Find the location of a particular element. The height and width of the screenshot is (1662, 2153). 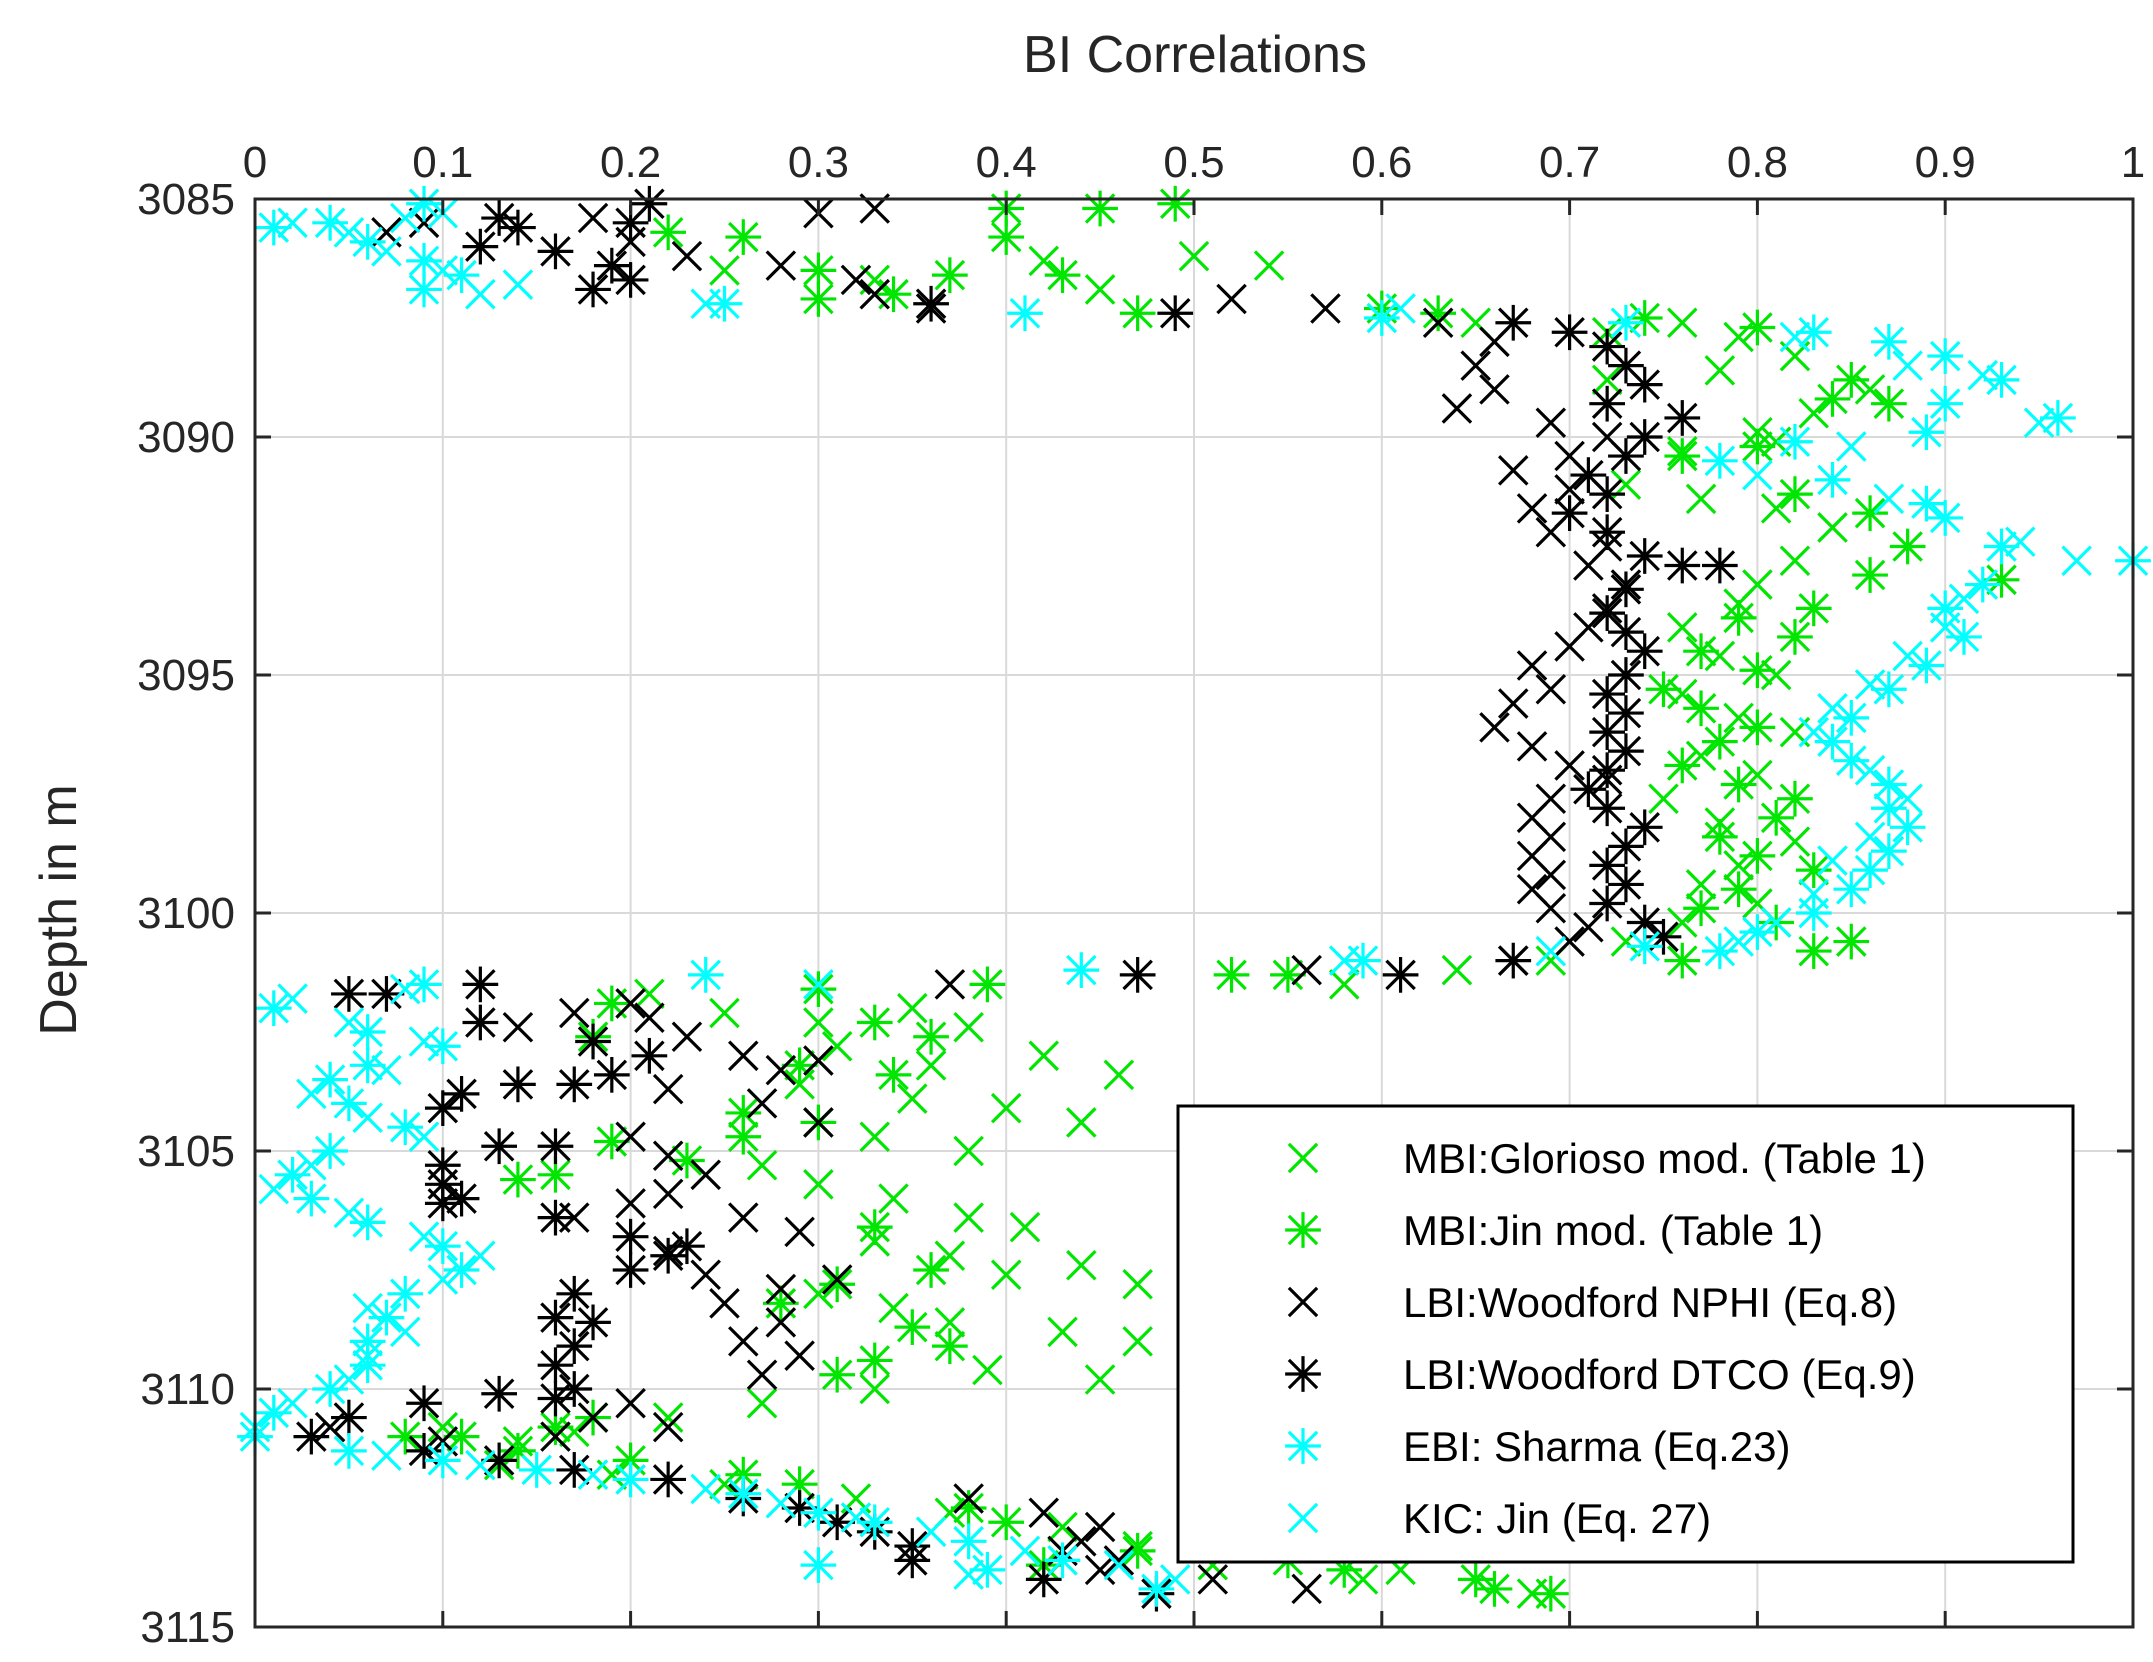

legend-label: LBI:Woodford NPHI (Eq.8) is located at coordinates (1650, 1302).